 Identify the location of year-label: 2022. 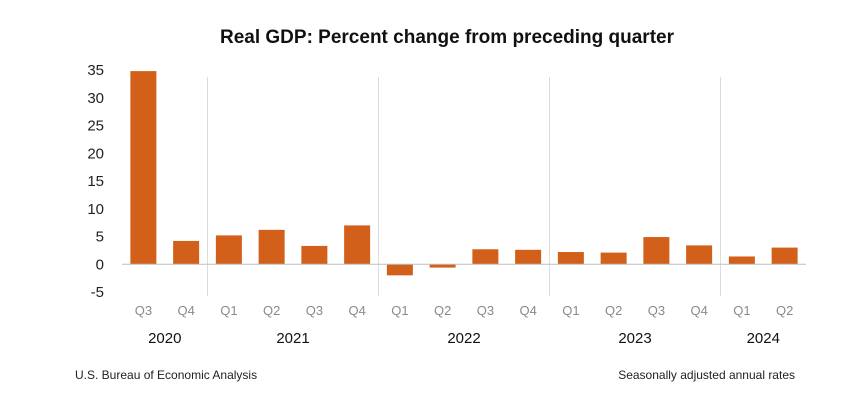
(463, 338).